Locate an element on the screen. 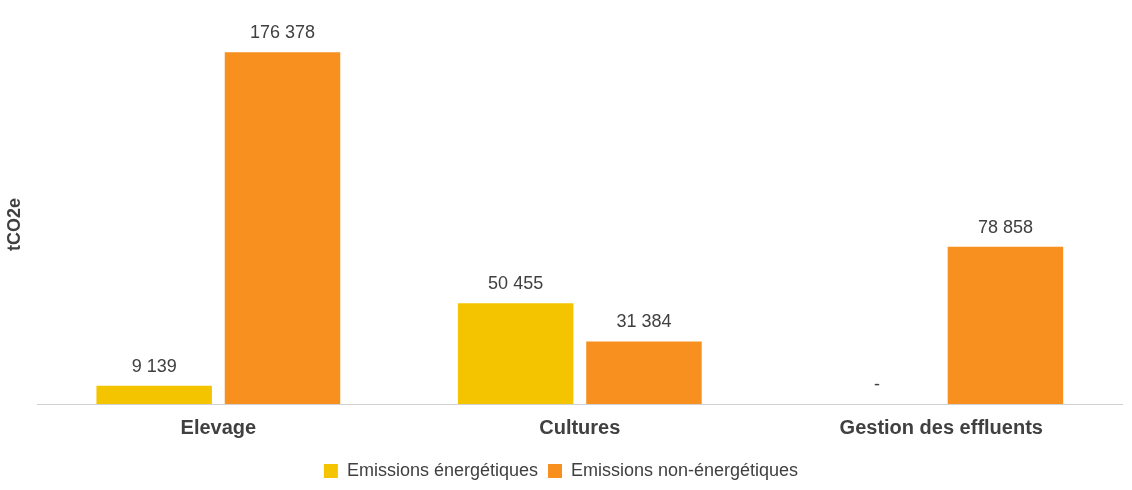  y-axis-title: tCO2e is located at coordinates (13, 224).